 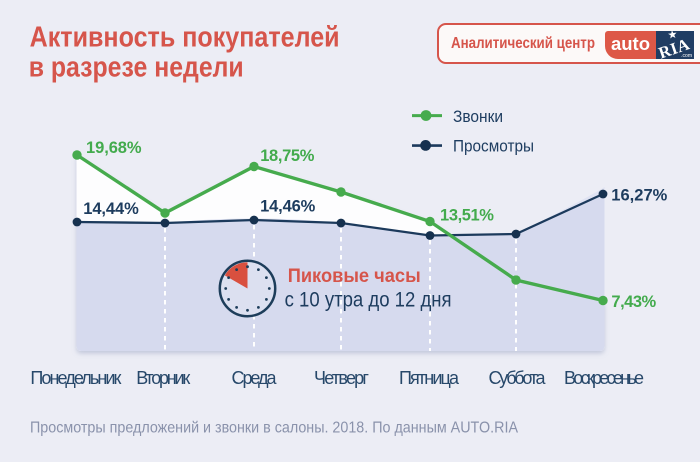 What do you see at coordinates (185, 38) in the screenshot?
I see `svg-text: Активность покупателей` at bounding box center [185, 38].